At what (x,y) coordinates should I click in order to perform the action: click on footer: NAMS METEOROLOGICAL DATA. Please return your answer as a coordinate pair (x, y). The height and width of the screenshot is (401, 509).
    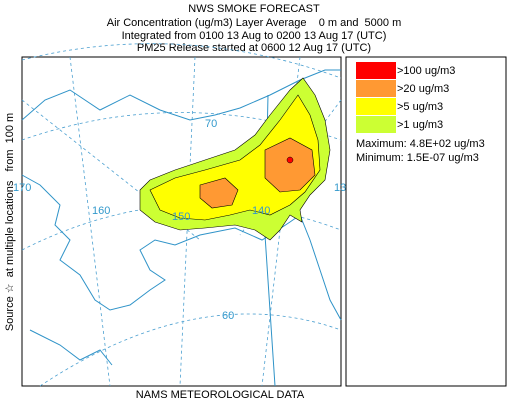
    Looking at the image, I should click on (220, 395).